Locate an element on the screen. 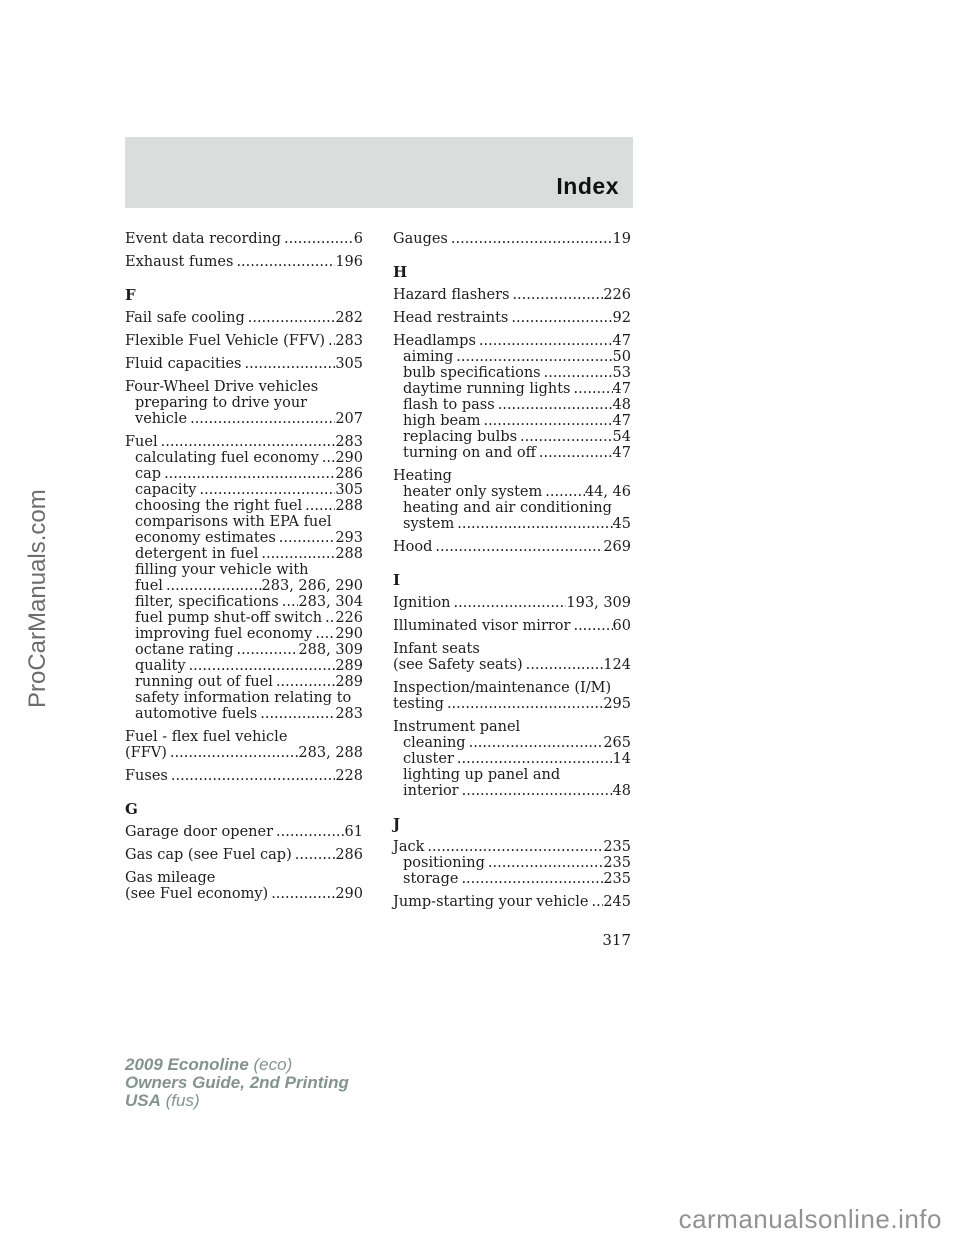 The height and width of the screenshot is (1242, 960). index-entry-line: Hazard flashers 226 is located at coordinates (512, 295).